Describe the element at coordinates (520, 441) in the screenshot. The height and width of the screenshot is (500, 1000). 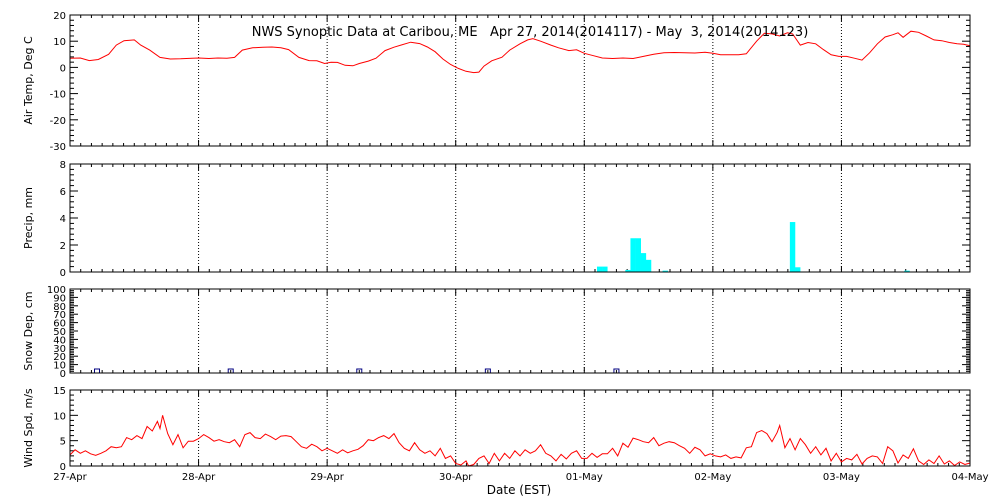
I see `wind-series-line` at that location.